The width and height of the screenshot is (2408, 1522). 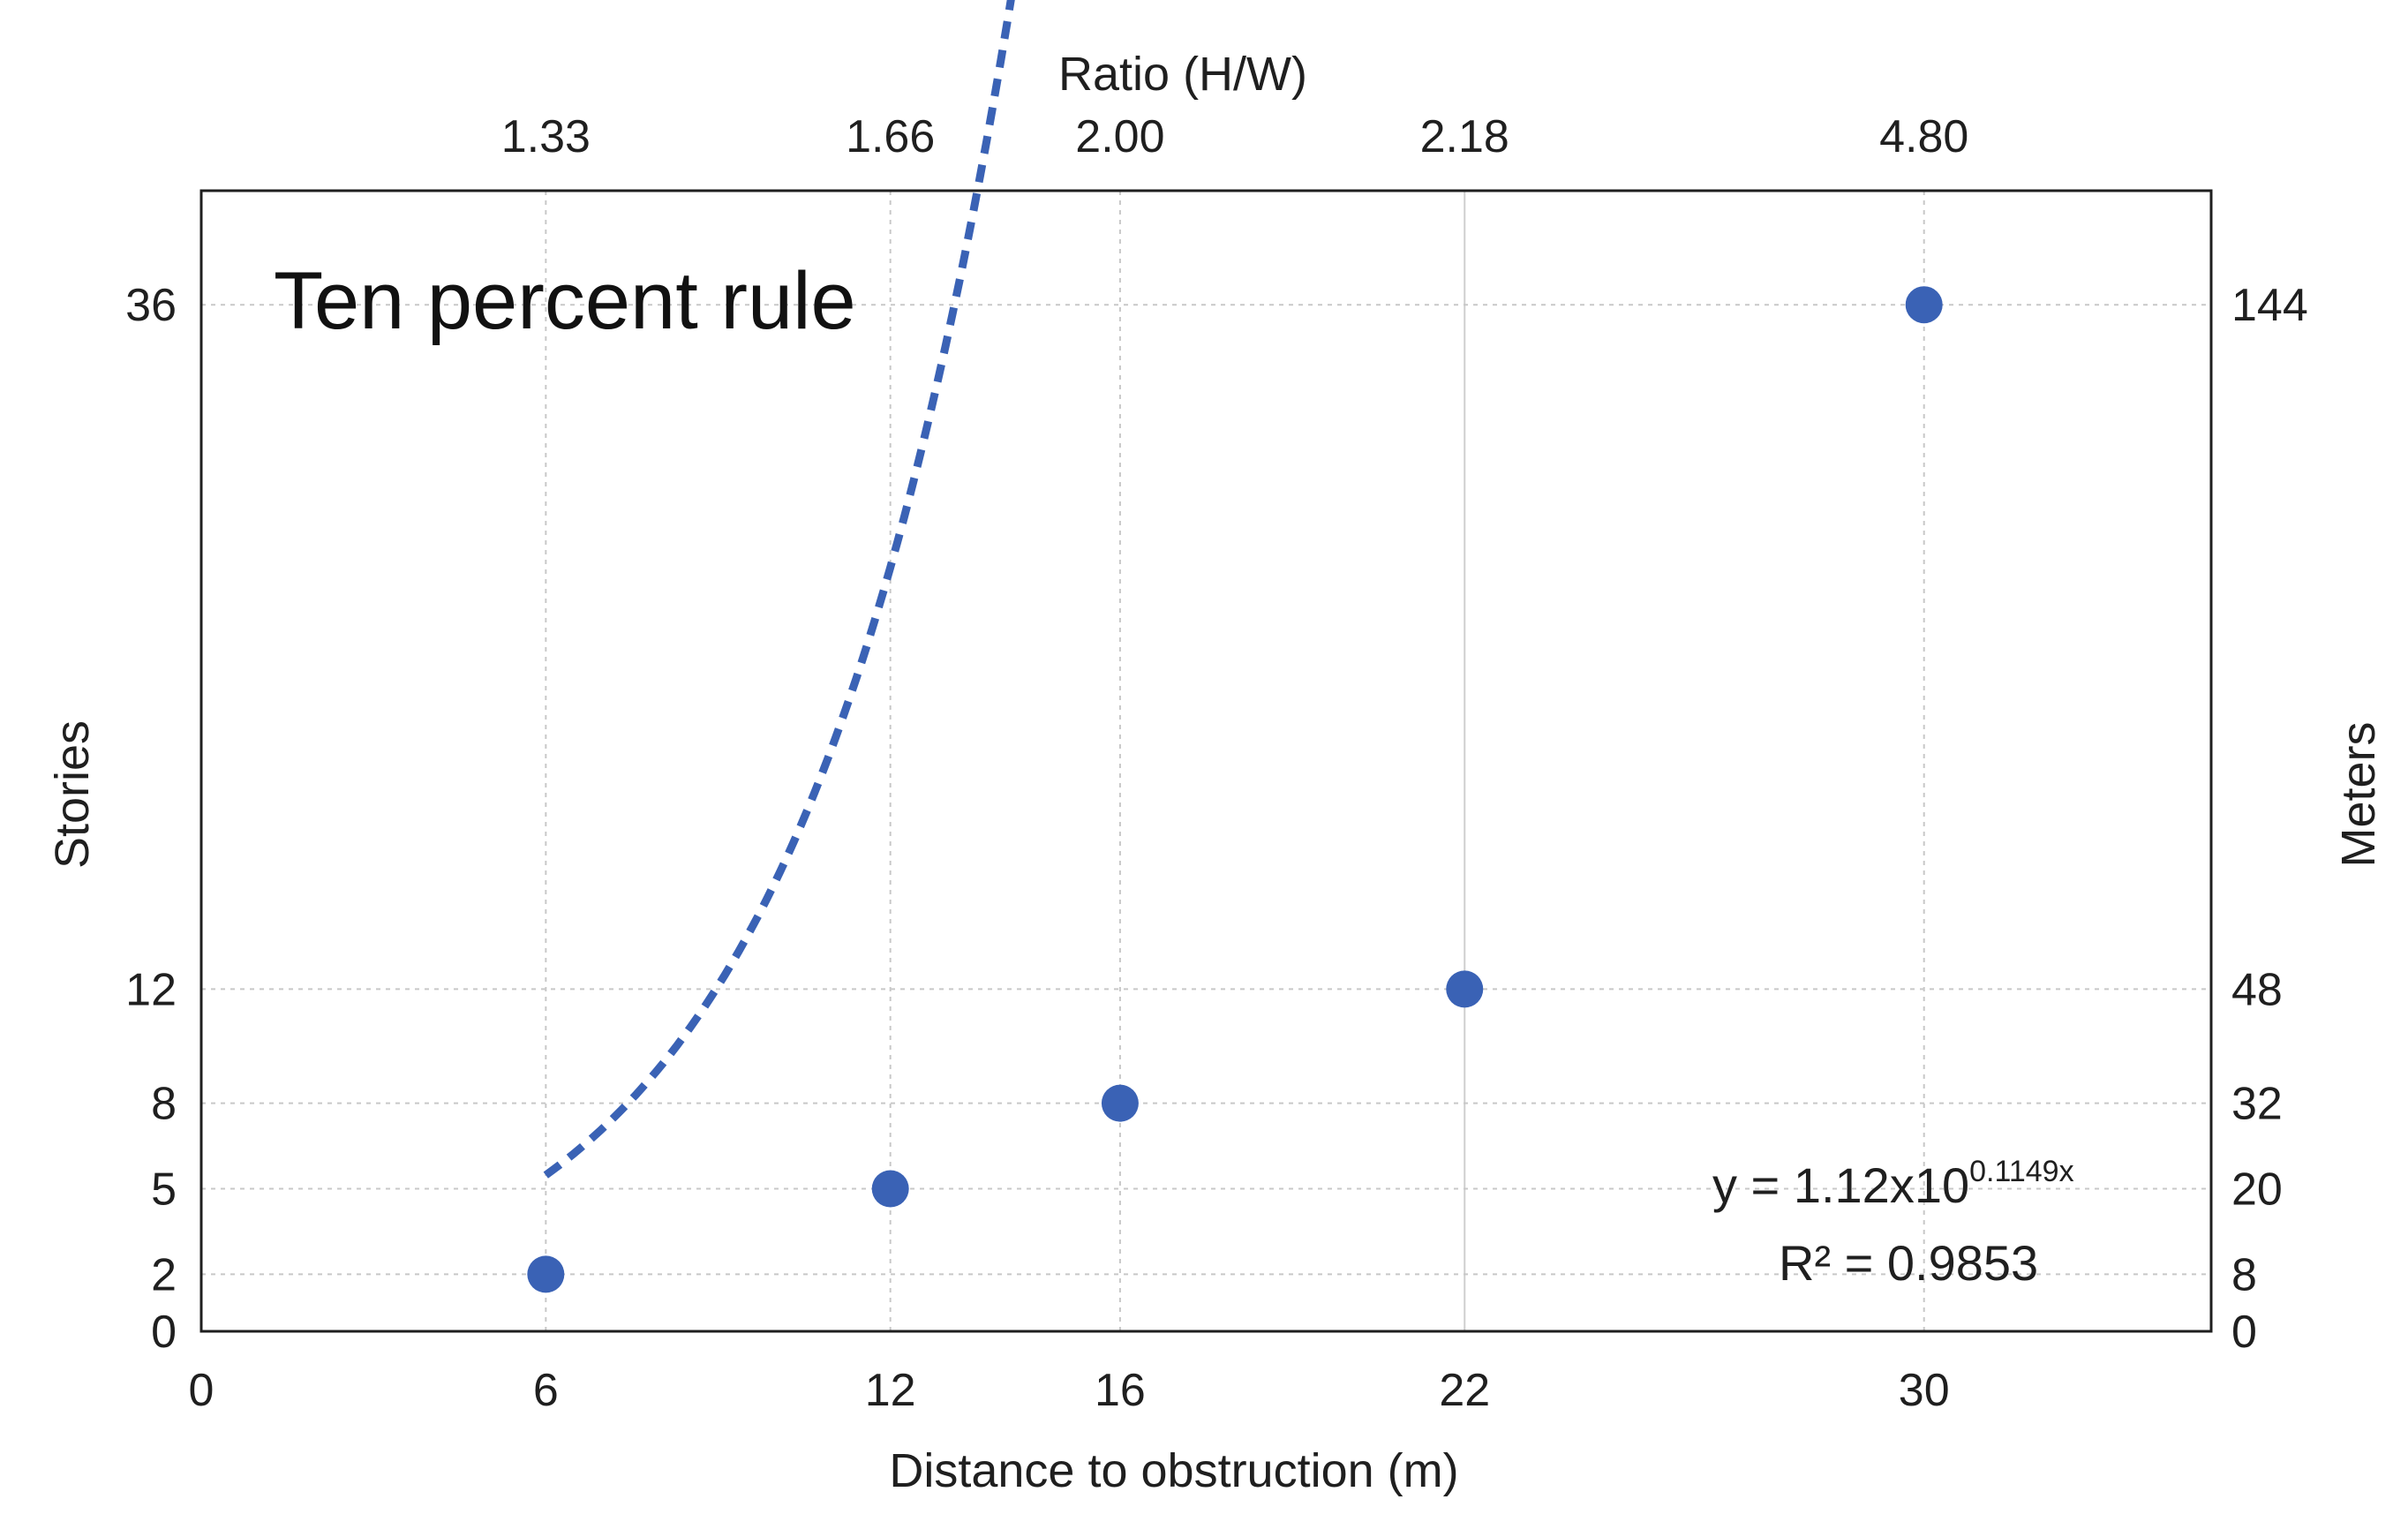 I want to click on x-tick-label: 0, so click(x=201, y=1390).